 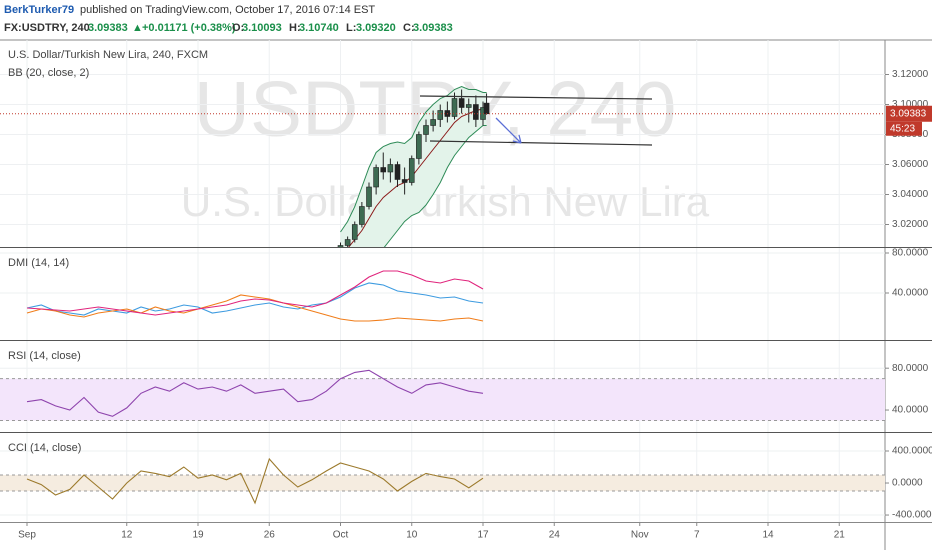 I want to click on y-tick-label: 3.04000, so click(x=910, y=194).